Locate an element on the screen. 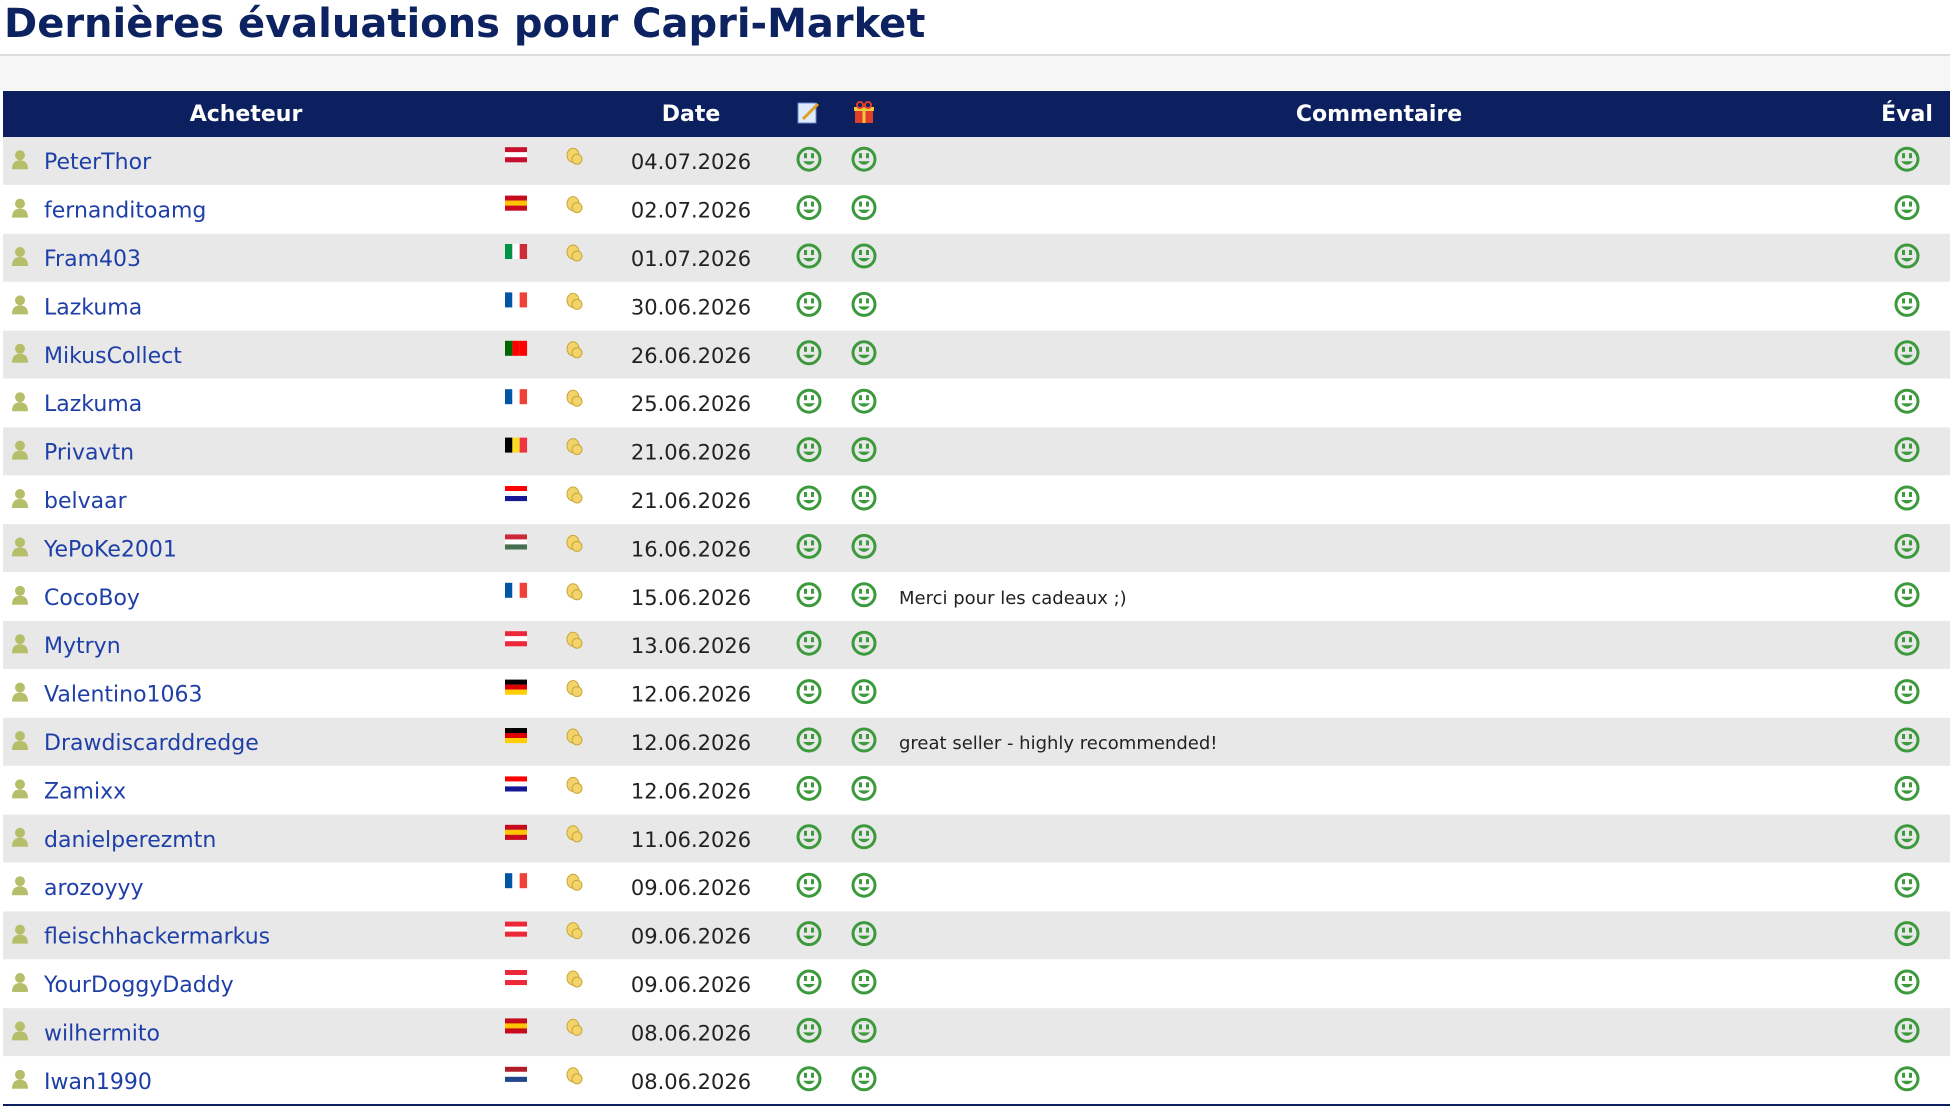 This screenshot has height=1110, width=1958. buyer-link: CocoBoy is located at coordinates (92, 598).